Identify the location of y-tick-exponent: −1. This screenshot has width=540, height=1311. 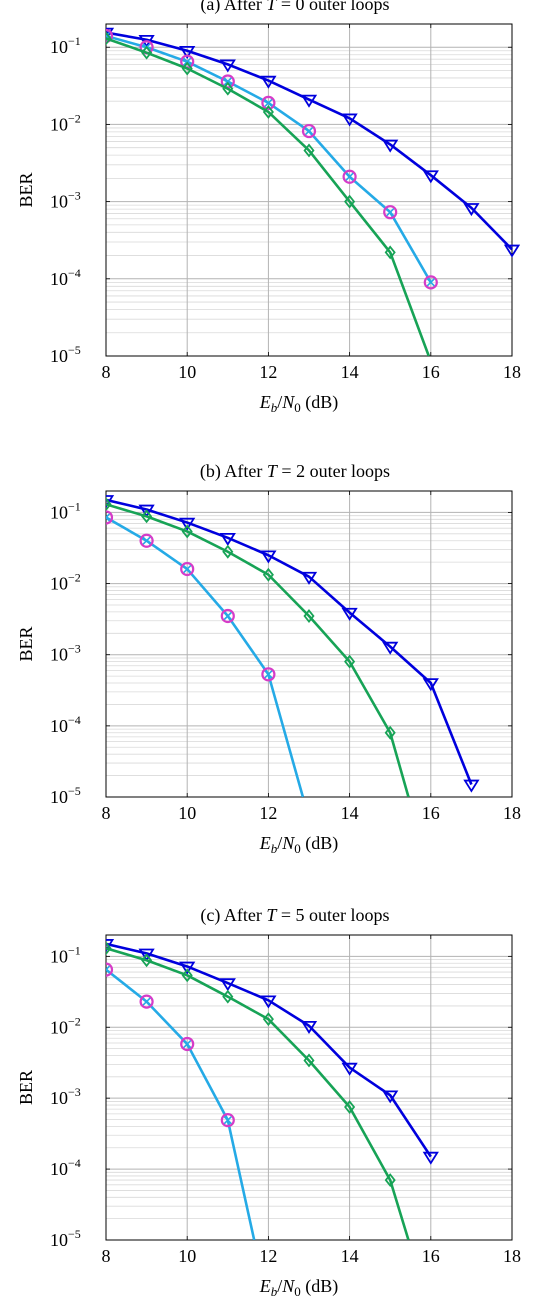
(74, 41).